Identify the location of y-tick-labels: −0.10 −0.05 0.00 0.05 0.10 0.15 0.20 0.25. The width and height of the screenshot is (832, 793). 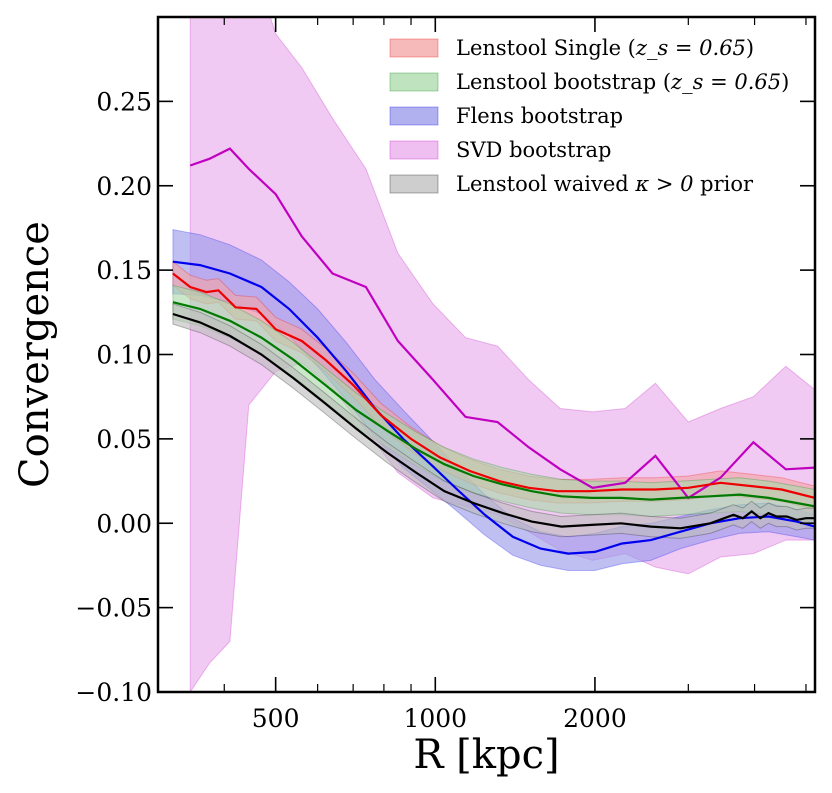
(113, 397).